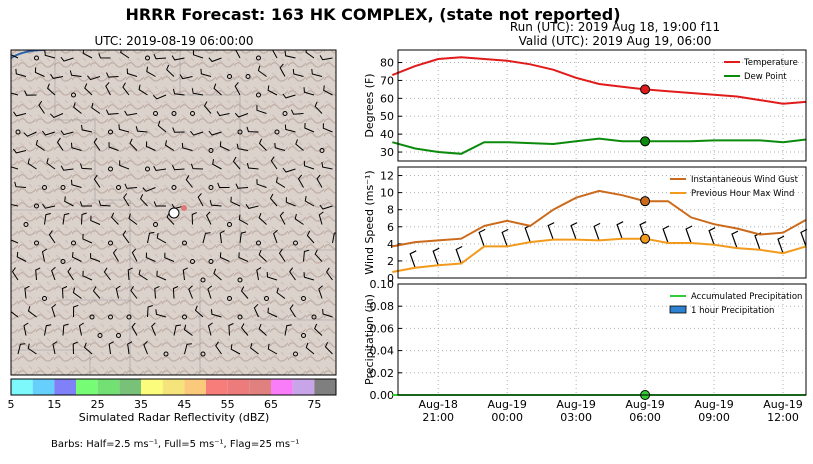 The width and height of the screenshot is (813, 464). What do you see at coordinates (271, 404) in the screenshot?
I see `colorbar-tick-label: 65` at bounding box center [271, 404].